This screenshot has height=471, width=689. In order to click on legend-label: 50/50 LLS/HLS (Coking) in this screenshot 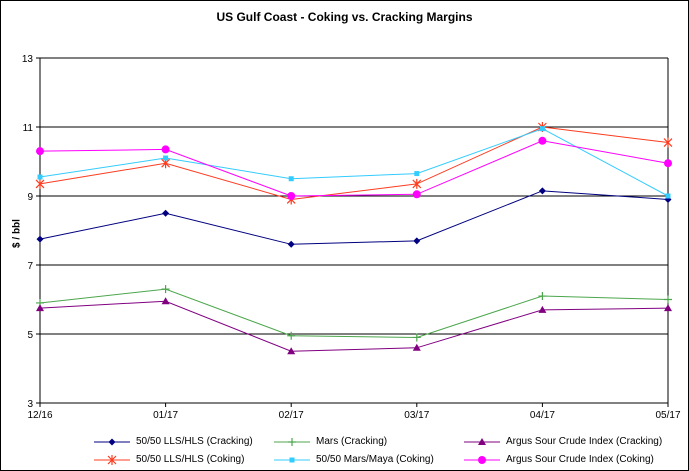, I will do `click(190, 459)`.